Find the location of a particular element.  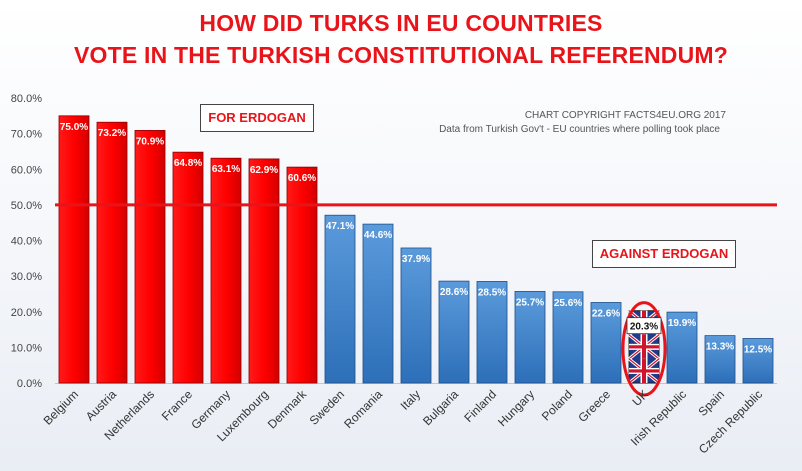

bar-bulgaria is located at coordinates (454, 332).